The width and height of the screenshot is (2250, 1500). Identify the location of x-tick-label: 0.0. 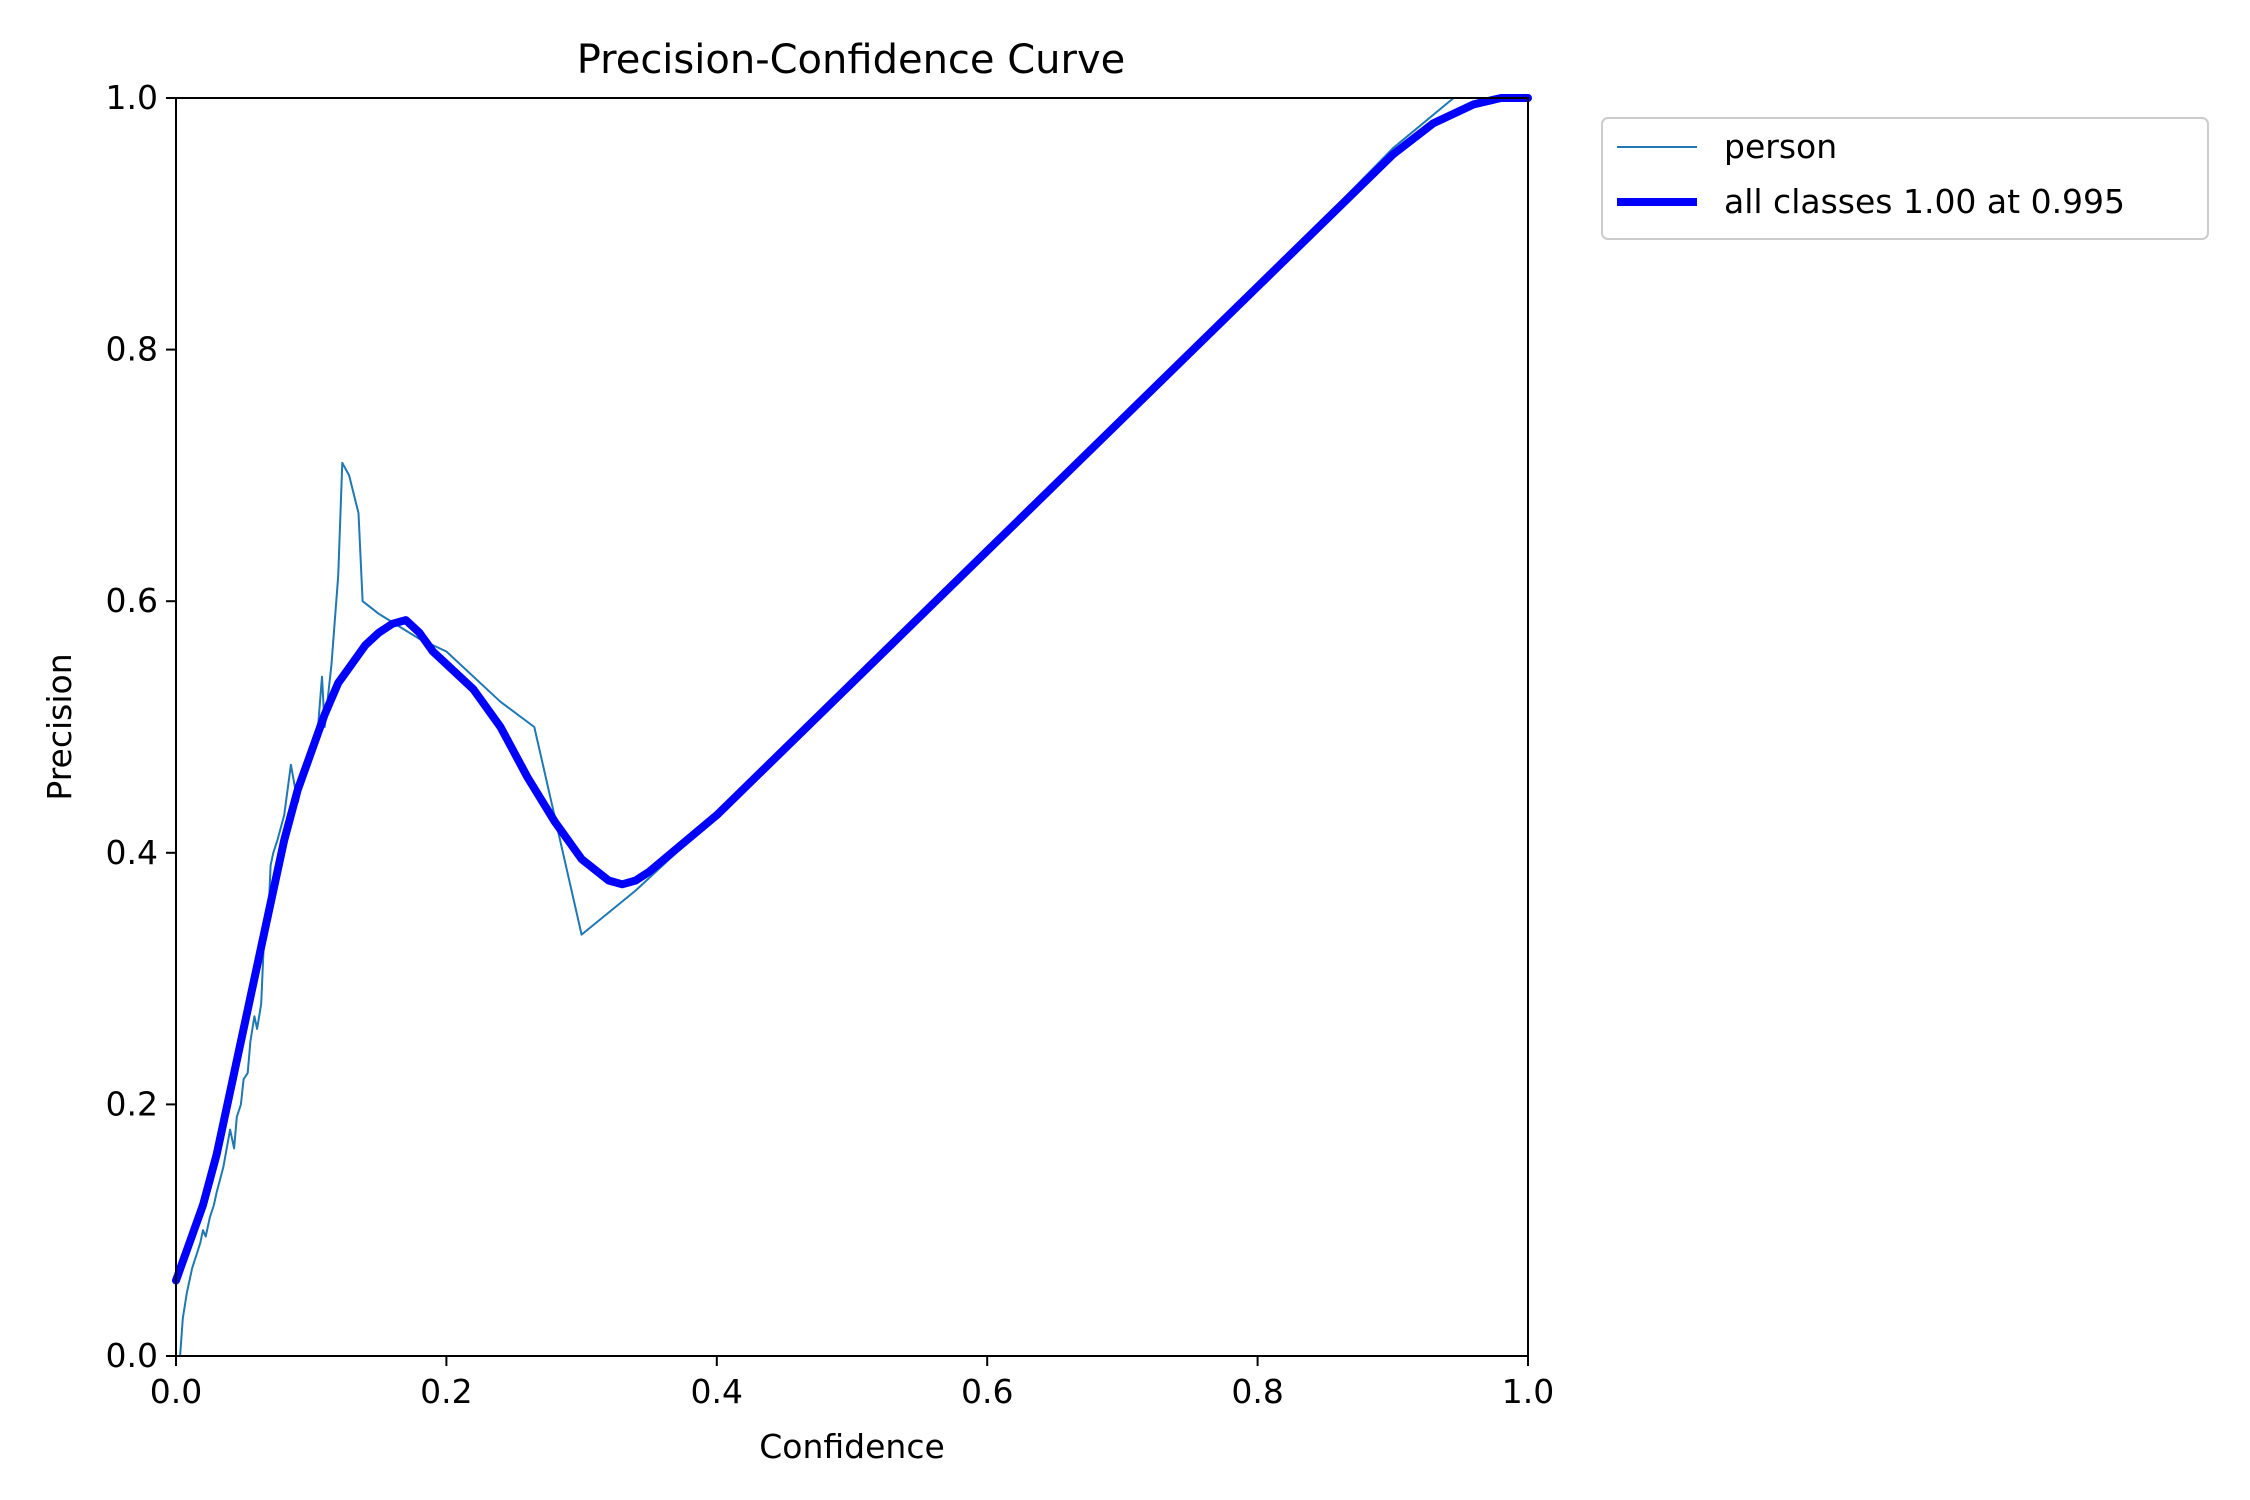
(176, 1391).